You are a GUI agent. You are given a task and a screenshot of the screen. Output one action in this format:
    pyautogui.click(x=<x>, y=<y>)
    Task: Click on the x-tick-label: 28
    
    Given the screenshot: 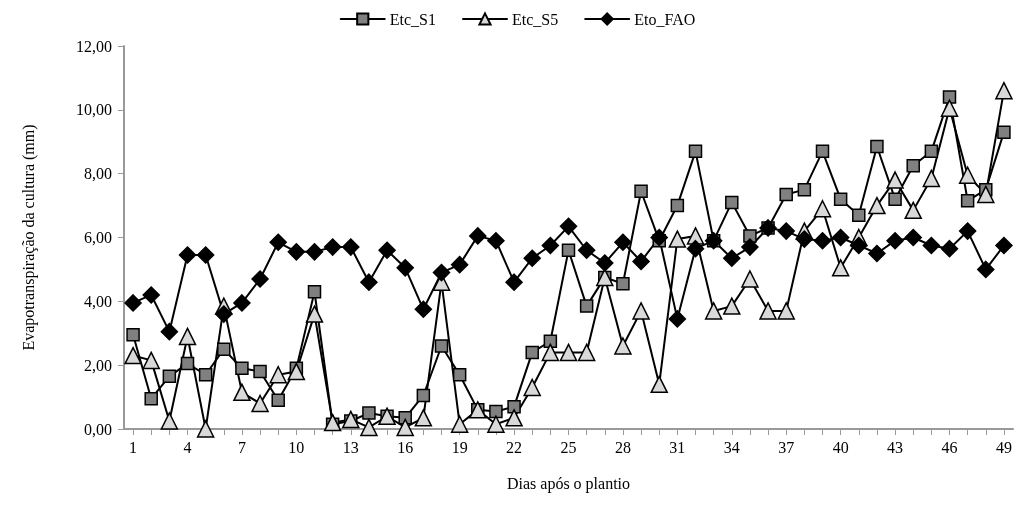 What is the action you would take?
    pyautogui.click(x=622, y=447)
    